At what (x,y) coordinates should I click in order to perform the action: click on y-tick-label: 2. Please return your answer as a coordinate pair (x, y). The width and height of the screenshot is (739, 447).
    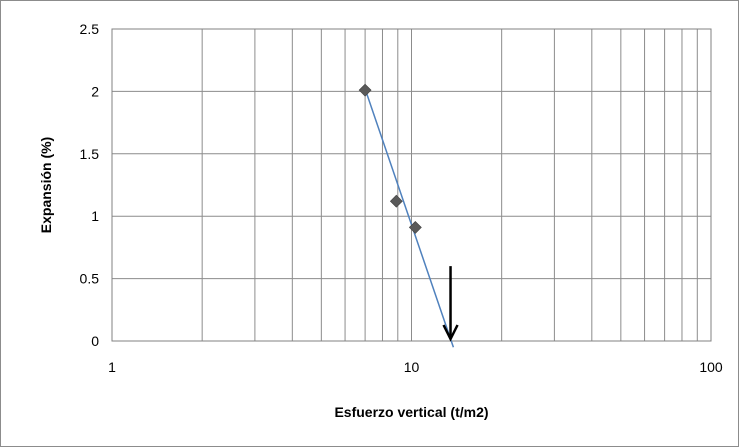
    Looking at the image, I should click on (95, 91).